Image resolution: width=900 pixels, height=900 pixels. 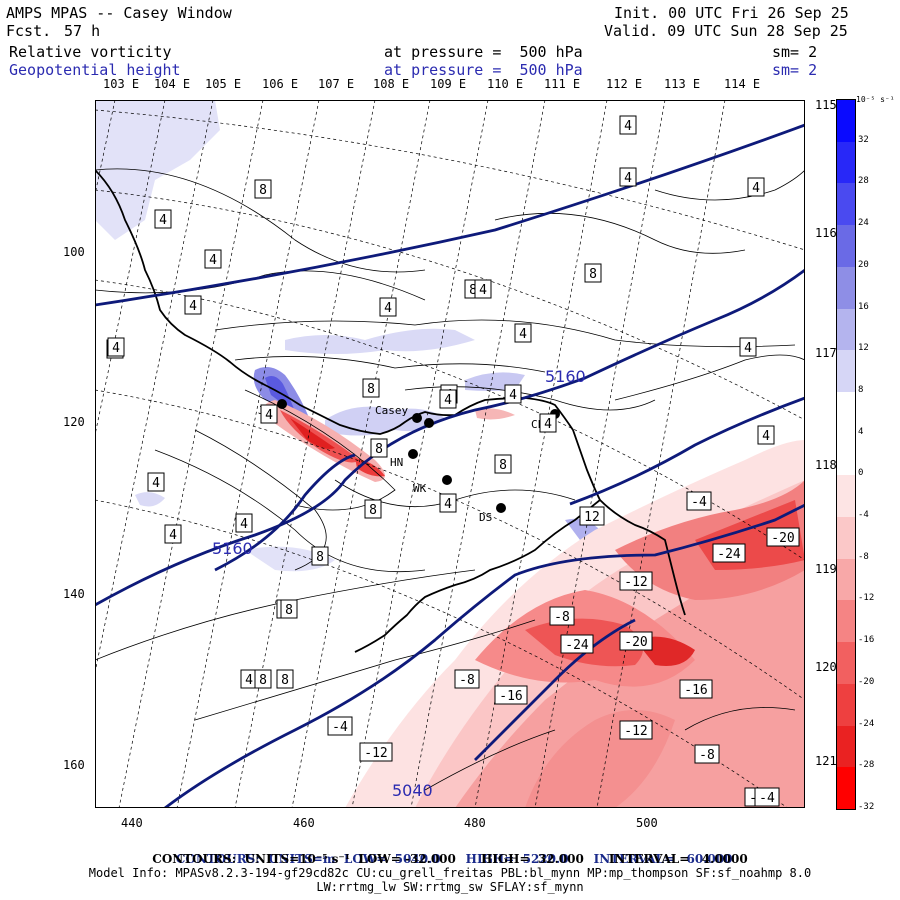 What do you see at coordinates (628, 177) in the screenshot?
I see `vort-label-2: 4` at bounding box center [628, 177].